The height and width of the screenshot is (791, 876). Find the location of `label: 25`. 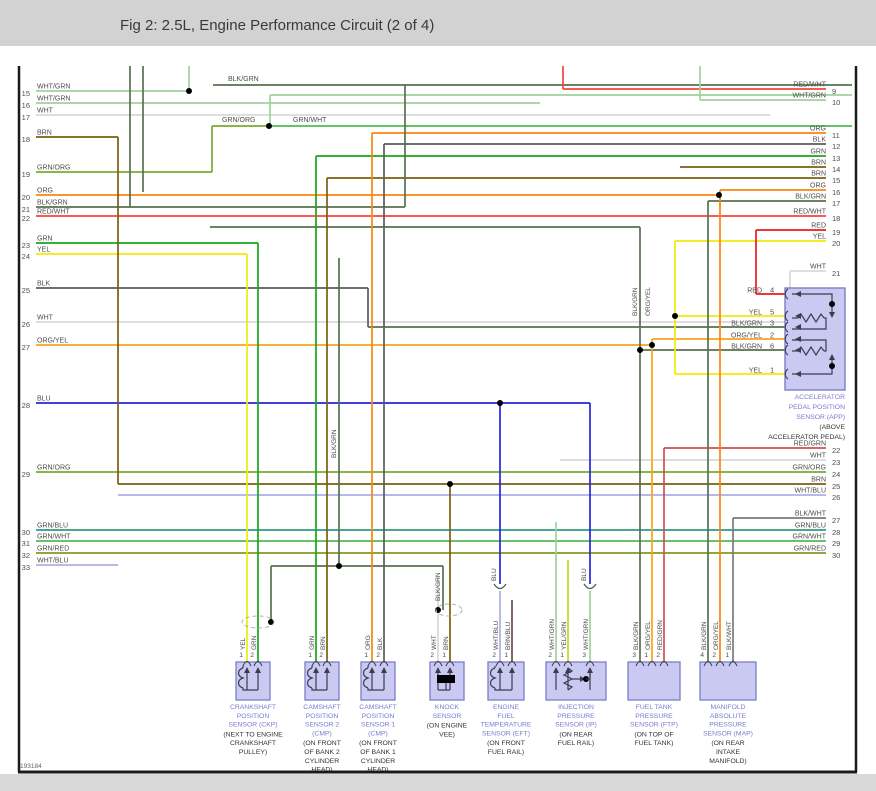

label: 25 is located at coordinates (836, 486).